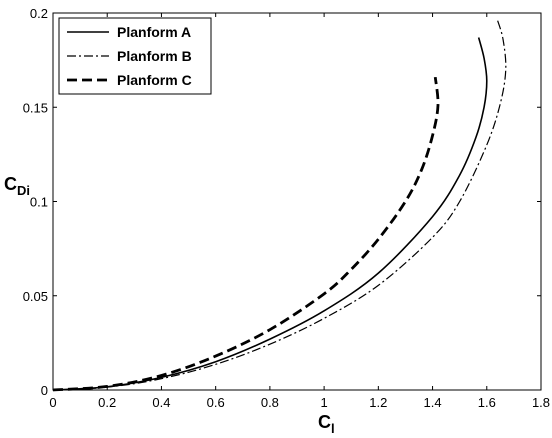  Describe the element at coordinates (161, 402) in the screenshot. I see `x-tick-label: 0.4` at that location.